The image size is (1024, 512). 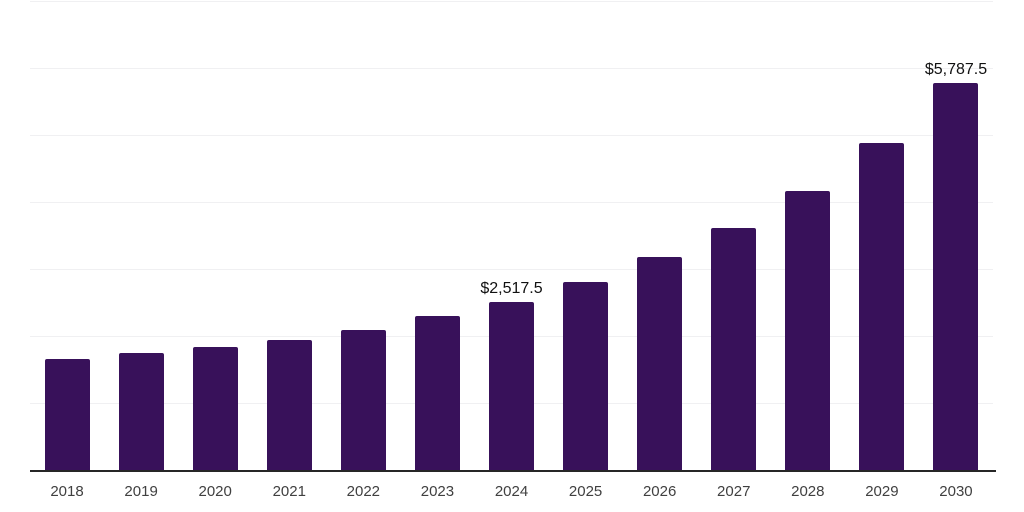 I want to click on bar-slot-2024: $2,517.5, so click(x=511, y=236).